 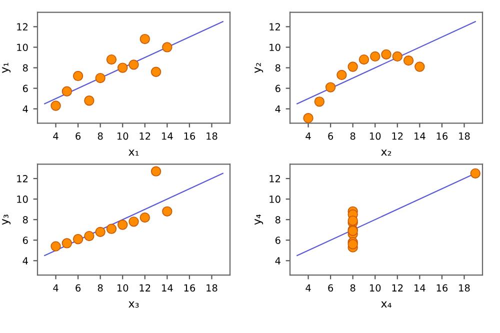 What do you see at coordinates (259, 67) in the screenshot?
I see `y-axis-title: y₂` at bounding box center [259, 67].